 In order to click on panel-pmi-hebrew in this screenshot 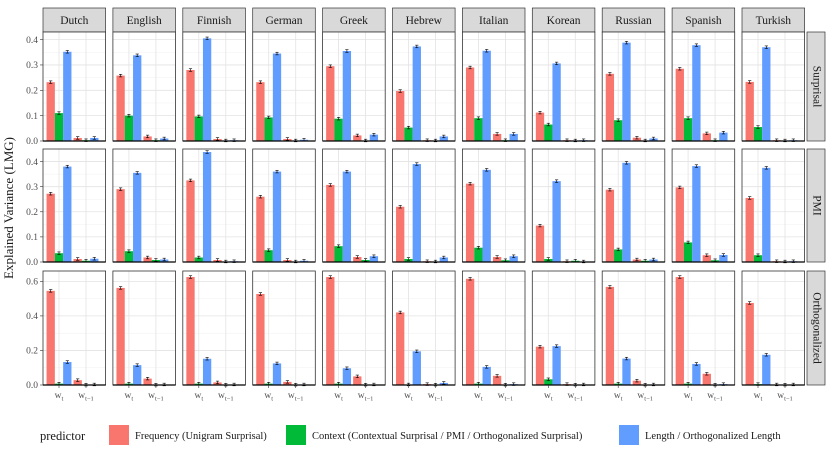, I will do `click(424, 206)`.